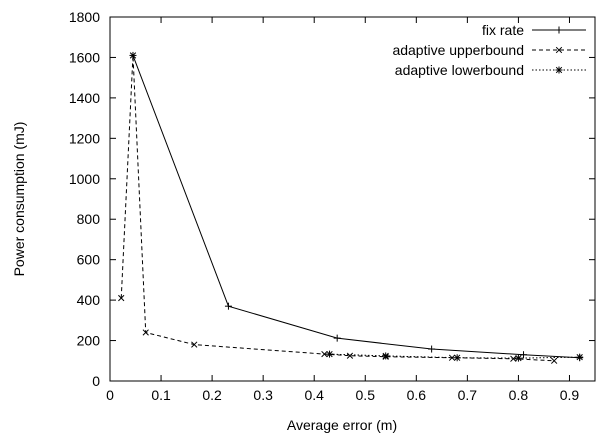 The width and height of the screenshot is (605, 439). What do you see at coordinates (503, 30) in the screenshot?
I see `legend-label-fix-rate: fix rate` at bounding box center [503, 30].